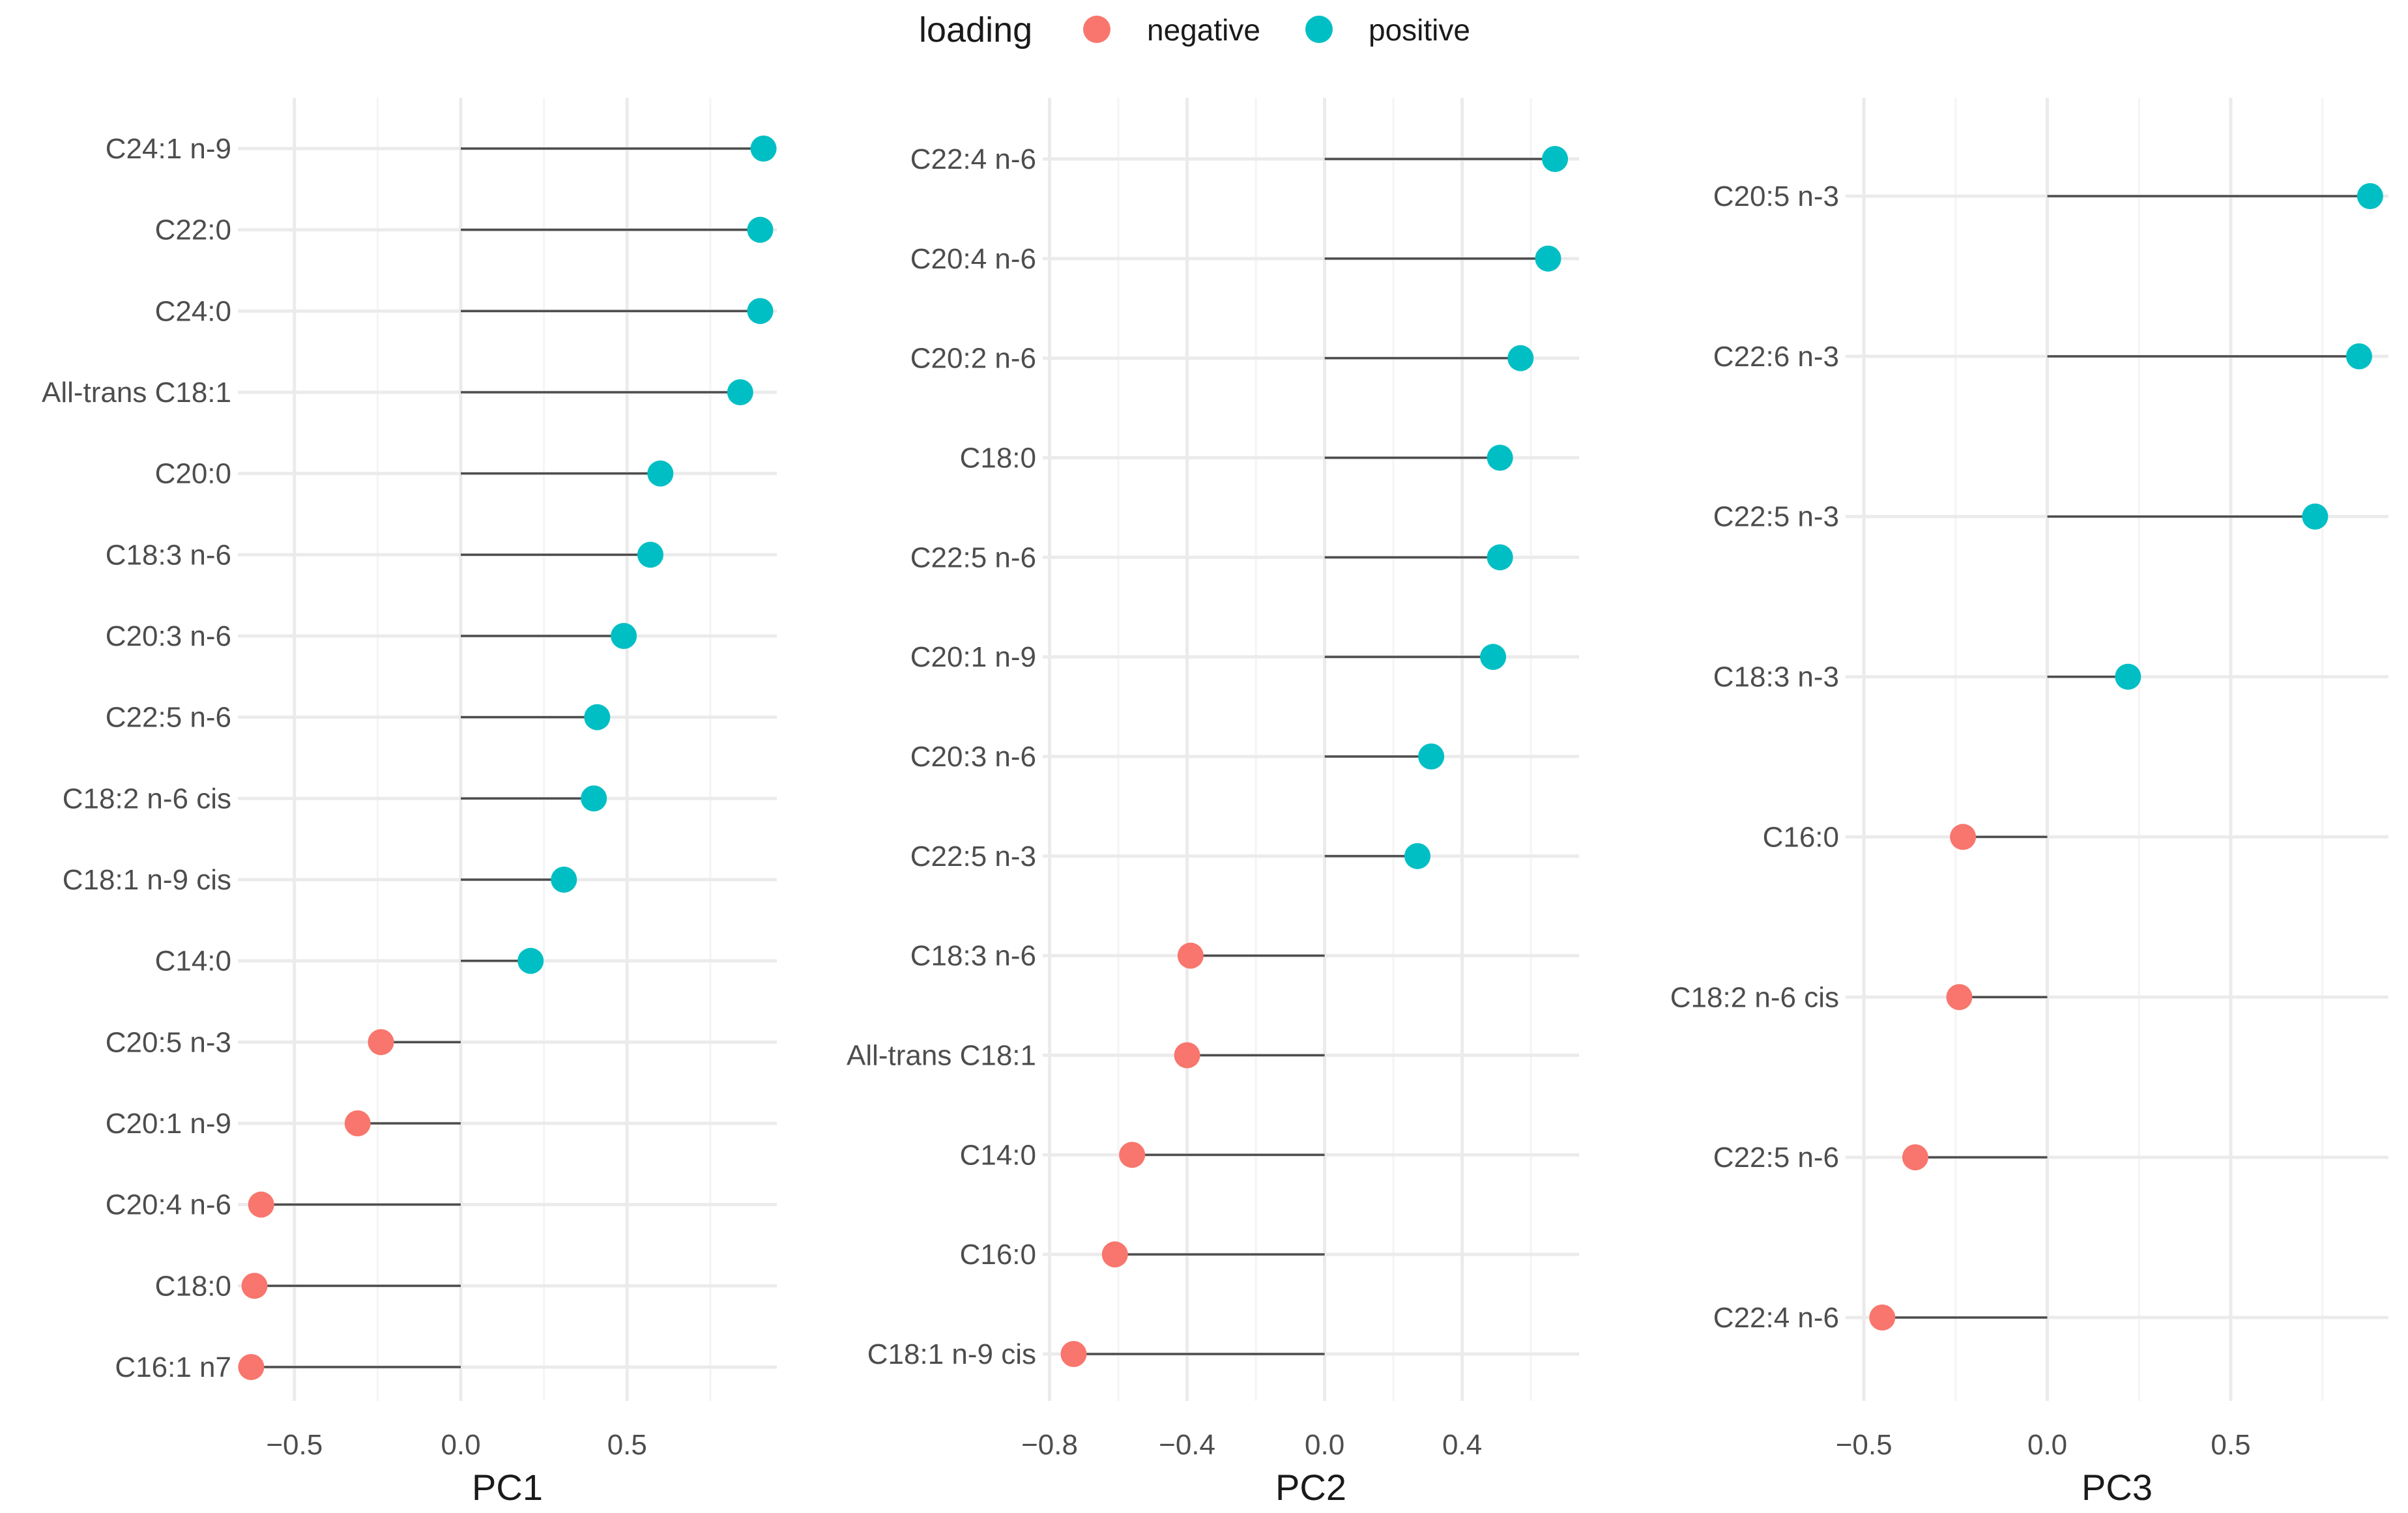 This screenshot has height=1513, width=2408. What do you see at coordinates (973, 359) in the screenshot?
I see `y-tick-label: C20:2 n-6` at bounding box center [973, 359].